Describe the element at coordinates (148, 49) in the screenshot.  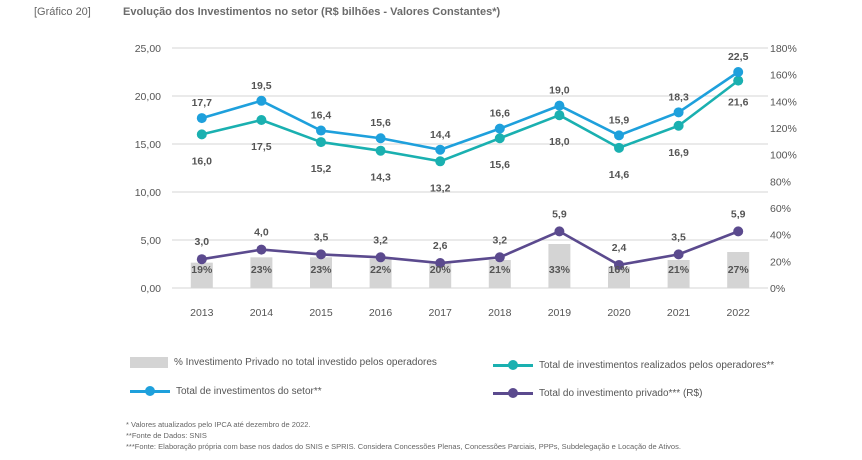
I see `y-left-tick-label: 25,00` at that location.